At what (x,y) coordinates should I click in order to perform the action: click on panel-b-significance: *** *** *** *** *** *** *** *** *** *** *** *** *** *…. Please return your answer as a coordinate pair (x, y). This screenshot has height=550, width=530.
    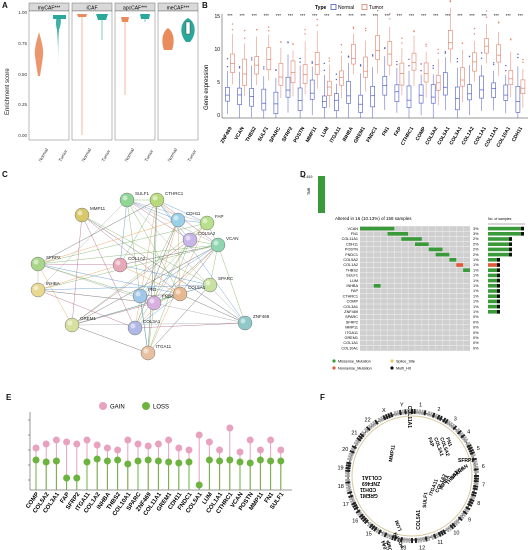
    Looking at the image, I should click on (375, 15).